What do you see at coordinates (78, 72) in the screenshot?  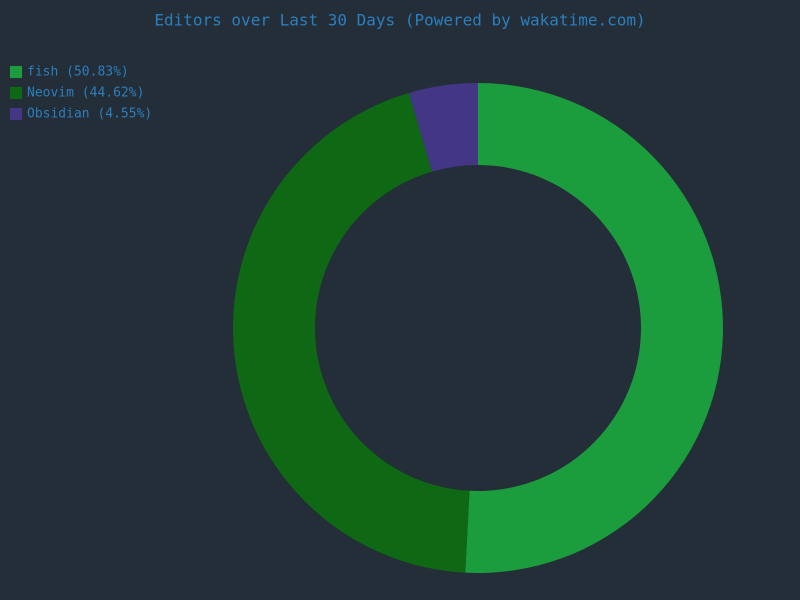 I see `legend-label: fish (50.83%)` at bounding box center [78, 72].